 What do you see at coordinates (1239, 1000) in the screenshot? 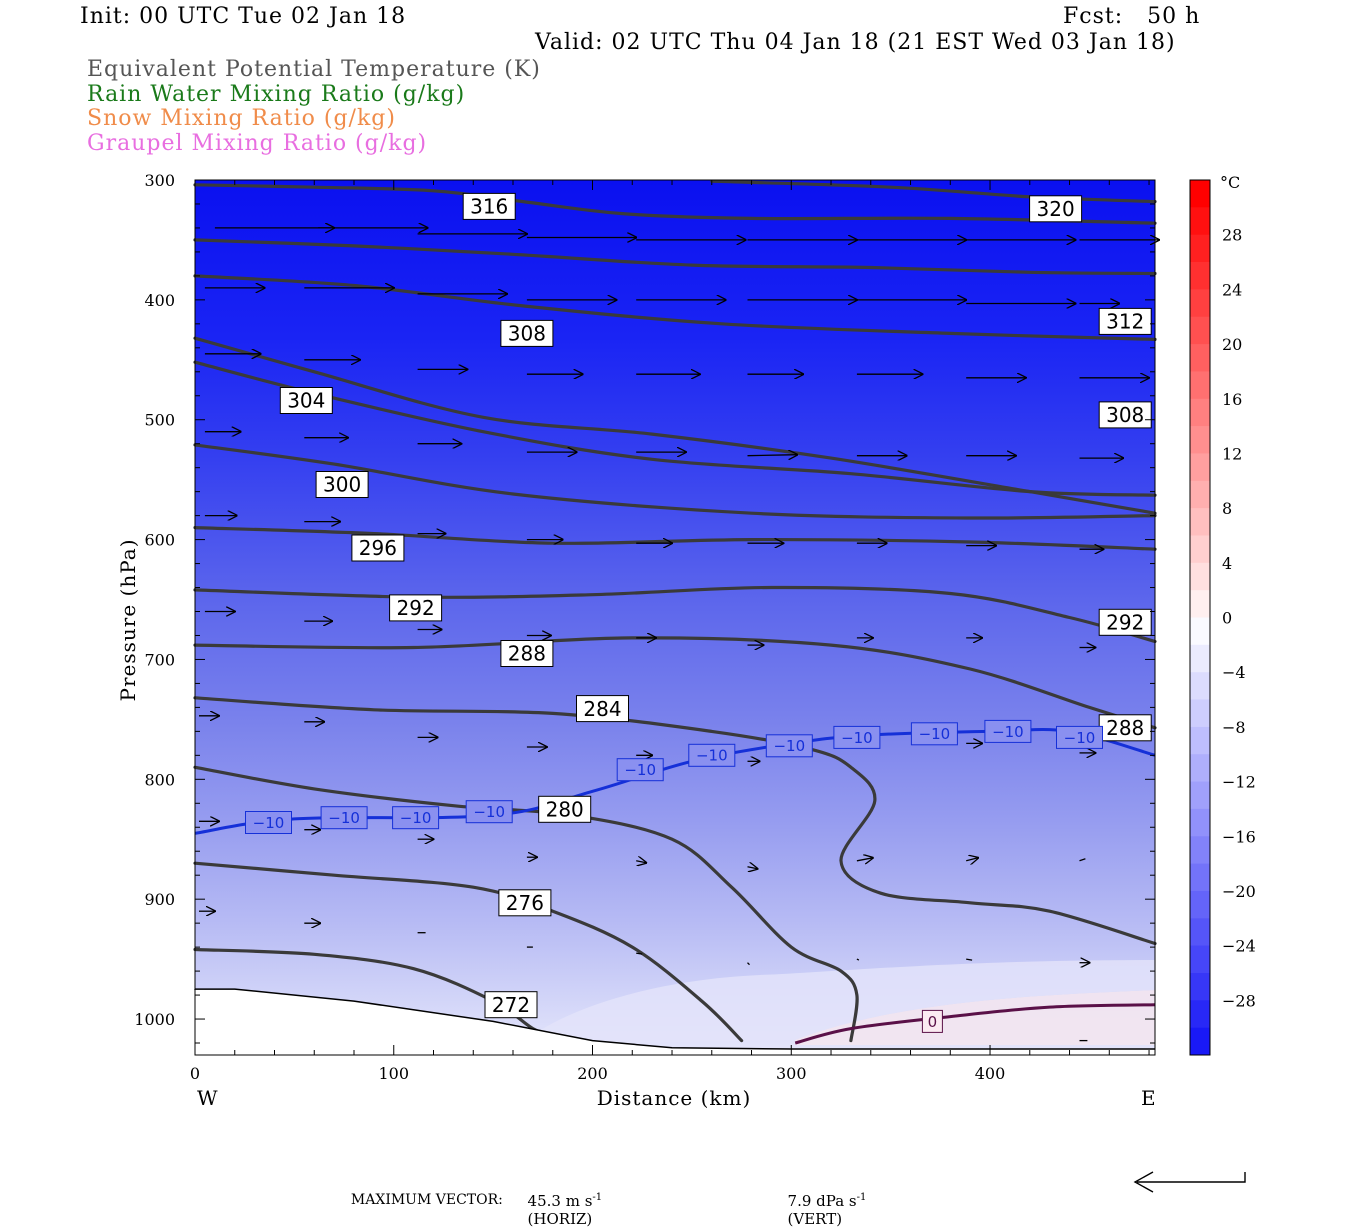
I see `colorbar-tick-label: −28` at bounding box center [1239, 1000].